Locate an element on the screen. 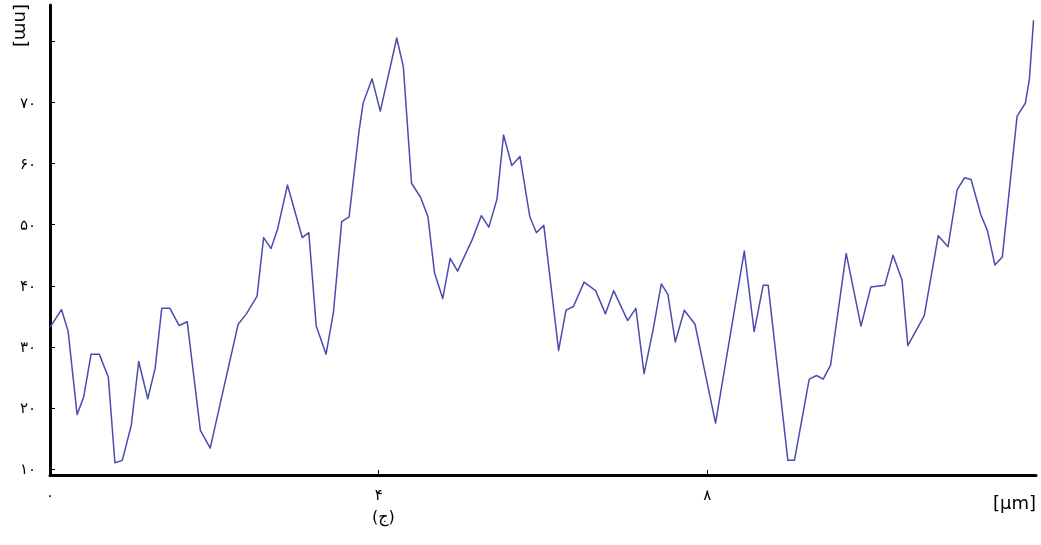 This screenshot has width=1041, height=545. y-tick-label: ۷۰ is located at coordinates (27, 102).